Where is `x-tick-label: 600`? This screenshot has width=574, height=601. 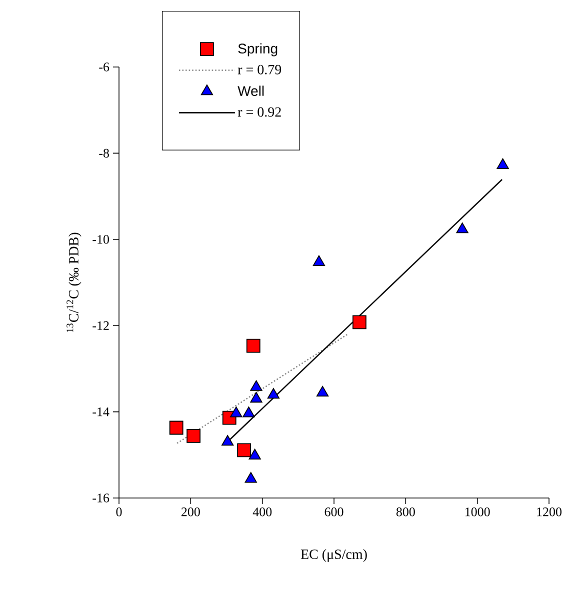 x-tick-label: 600 is located at coordinates (334, 512).